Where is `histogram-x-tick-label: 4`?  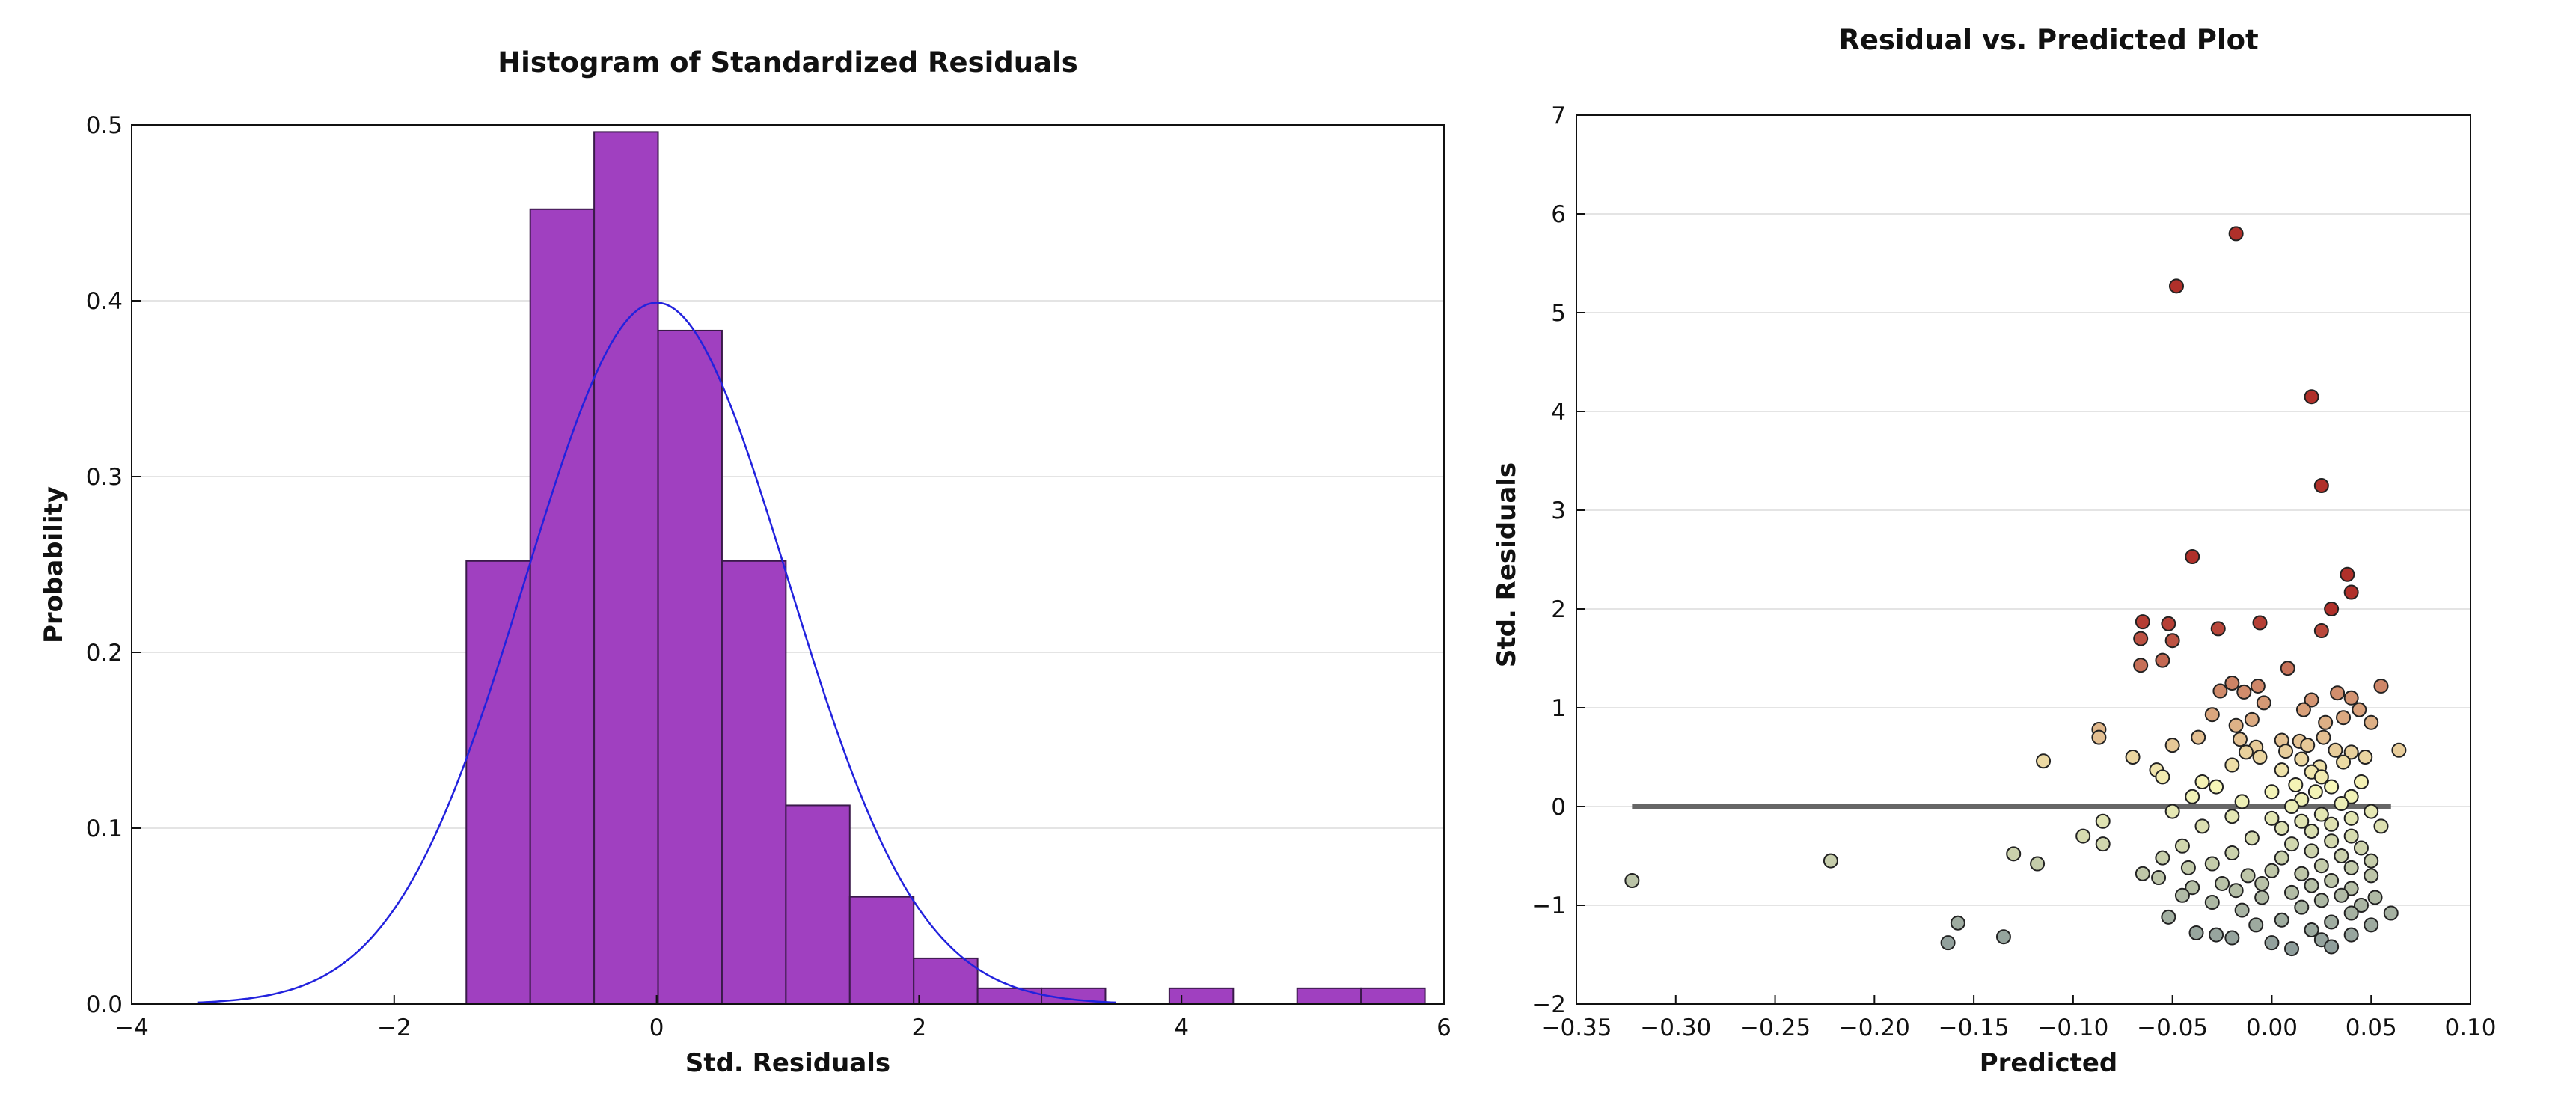
histogram-x-tick-label: 4 is located at coordinates (1181, 1027).